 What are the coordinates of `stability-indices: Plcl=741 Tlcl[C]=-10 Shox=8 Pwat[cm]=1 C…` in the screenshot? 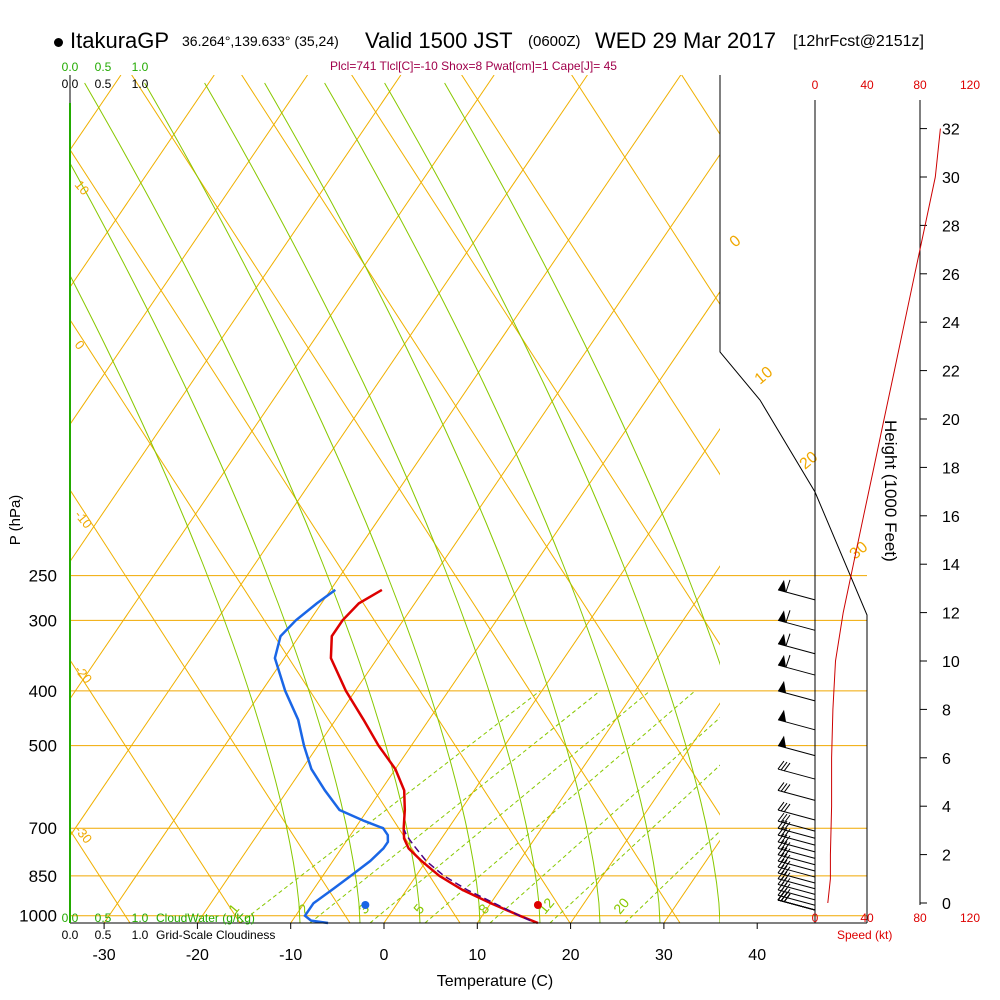 It's located at (473, 66).